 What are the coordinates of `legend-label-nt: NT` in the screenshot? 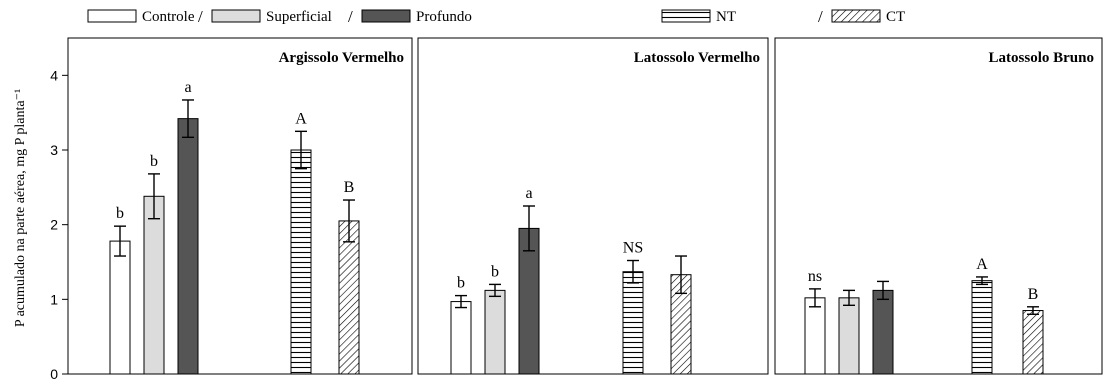 It's located at (726, 17).